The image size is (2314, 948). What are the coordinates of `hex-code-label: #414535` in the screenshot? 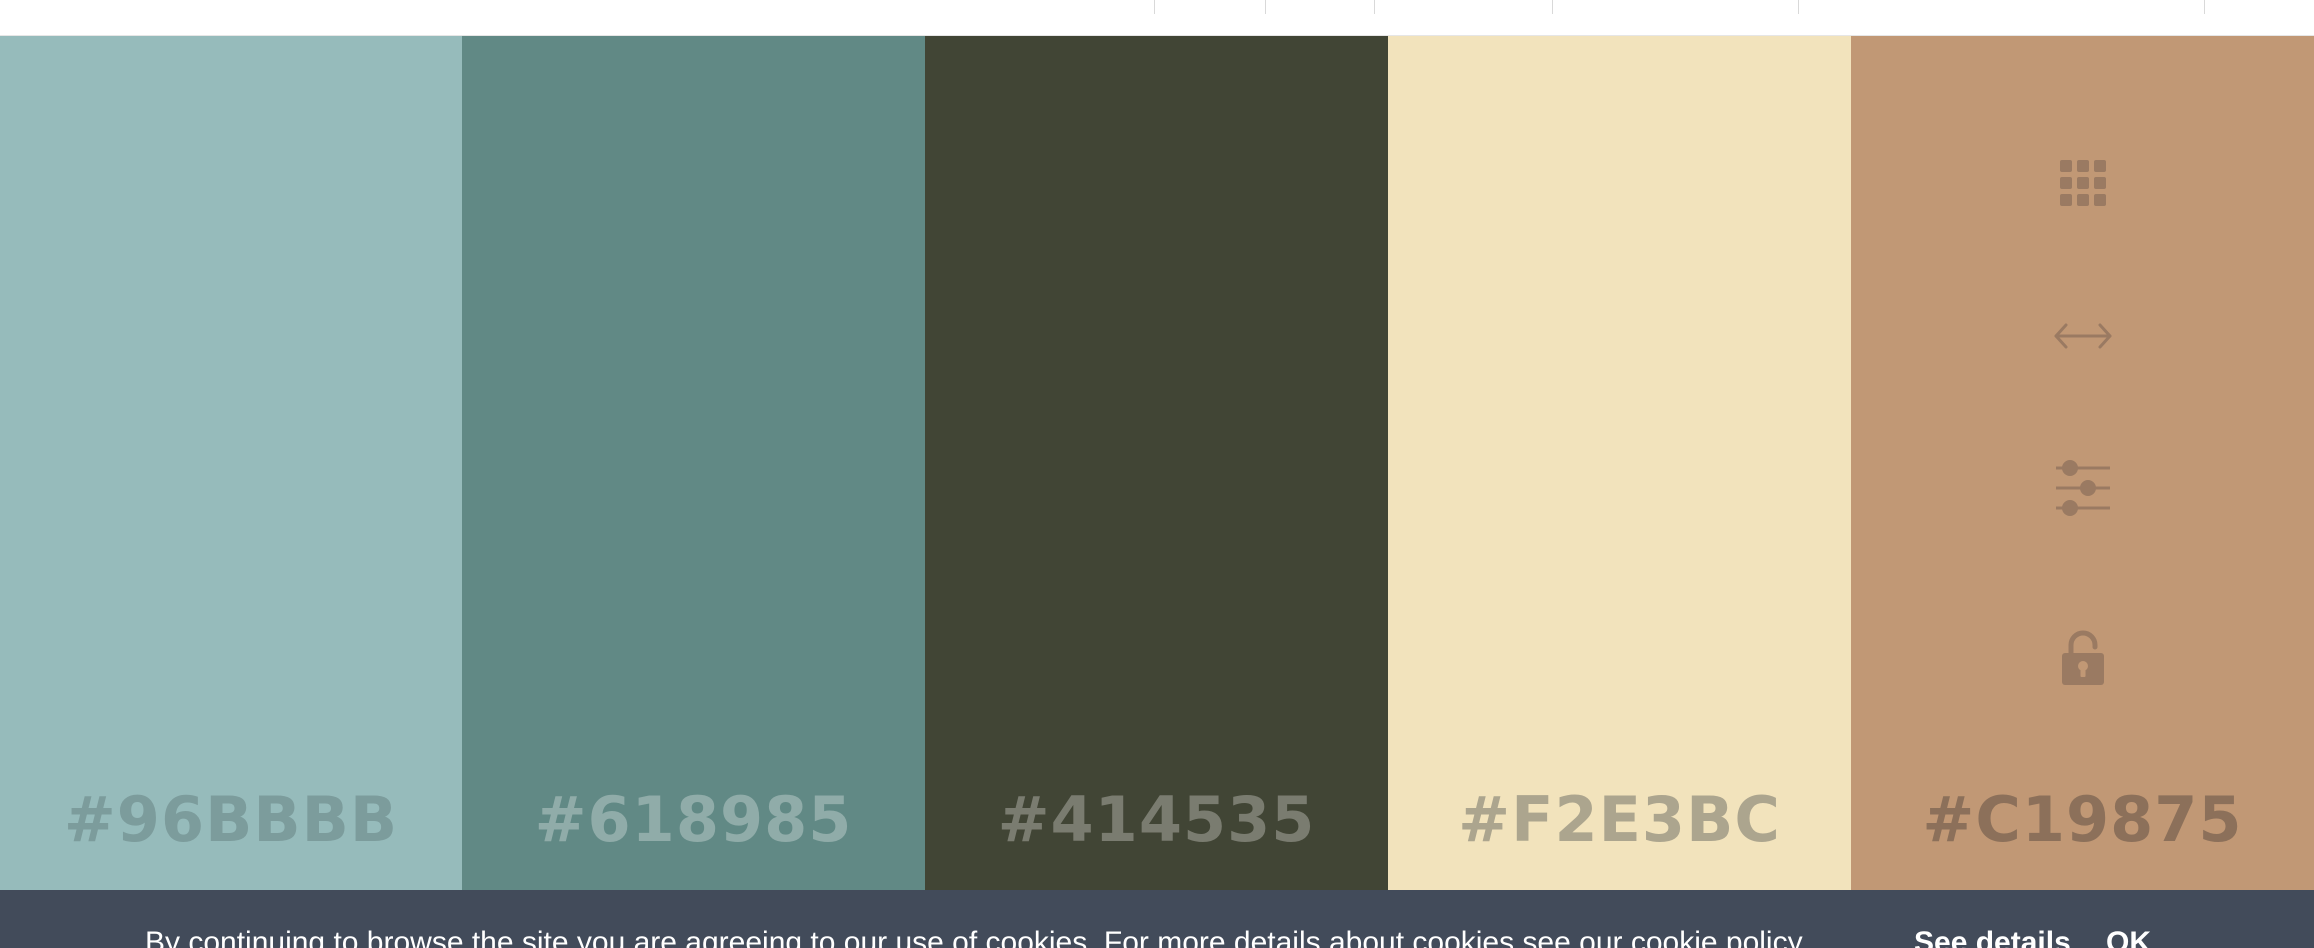 It's located at (1156, 819).